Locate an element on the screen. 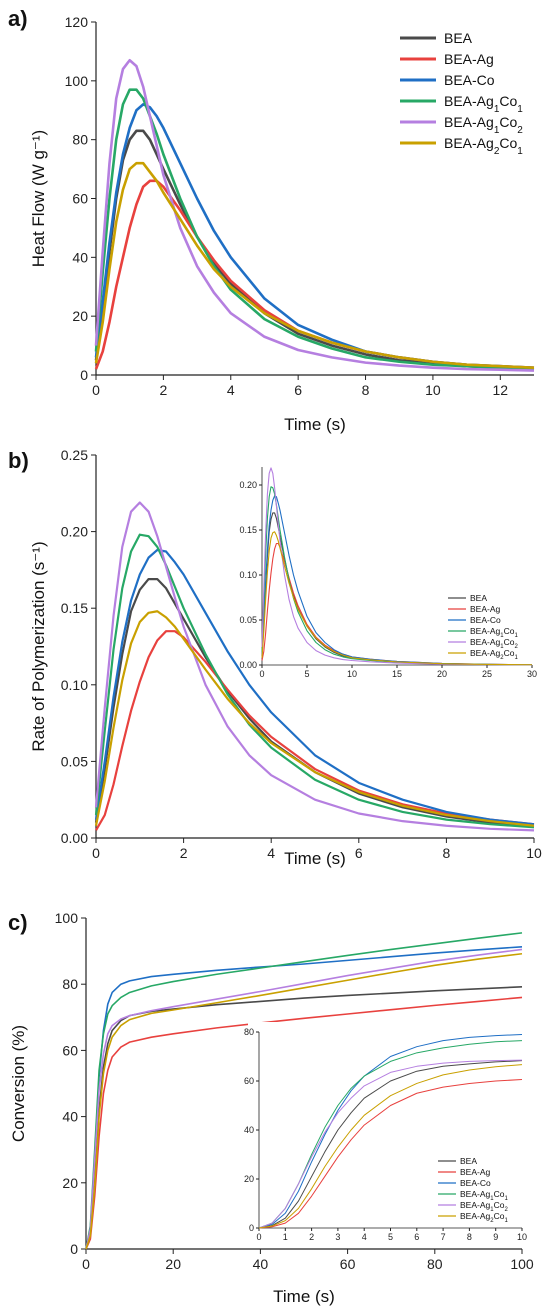  y-tick-label: 40 is located at coordinates (80, 257).